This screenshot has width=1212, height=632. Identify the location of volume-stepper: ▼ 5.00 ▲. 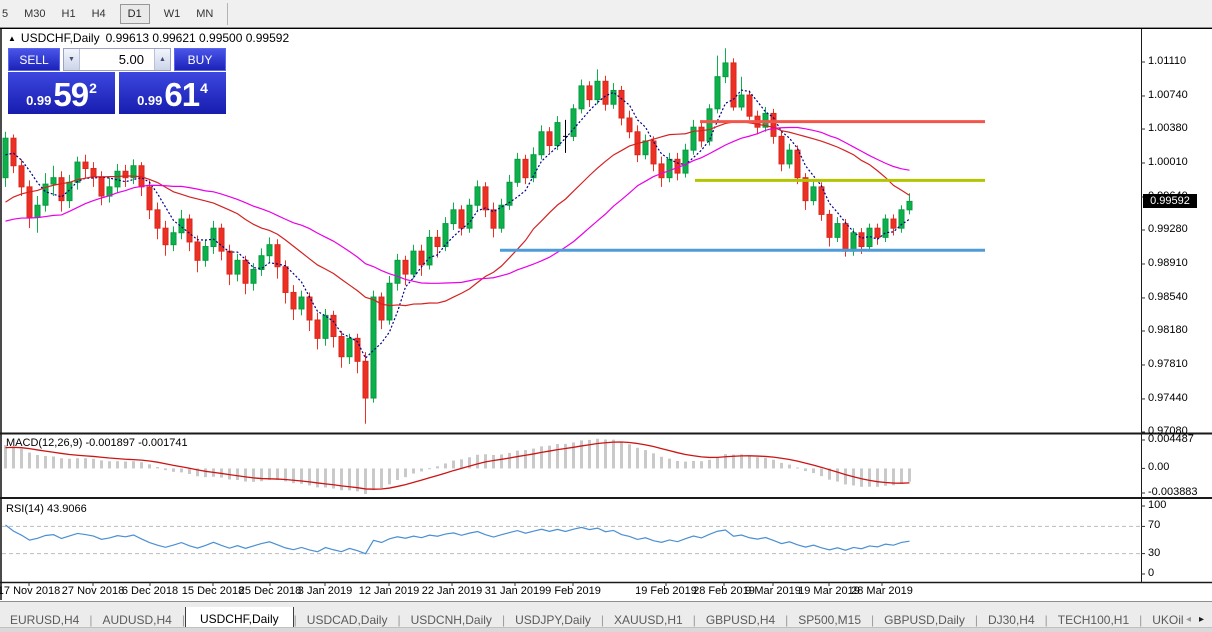
(117, 59).